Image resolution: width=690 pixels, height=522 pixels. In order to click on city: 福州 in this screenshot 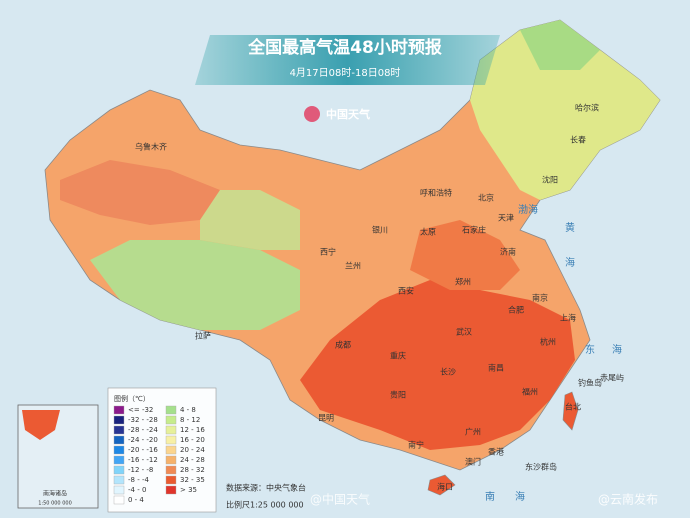, I will do `click(530, 392)`.